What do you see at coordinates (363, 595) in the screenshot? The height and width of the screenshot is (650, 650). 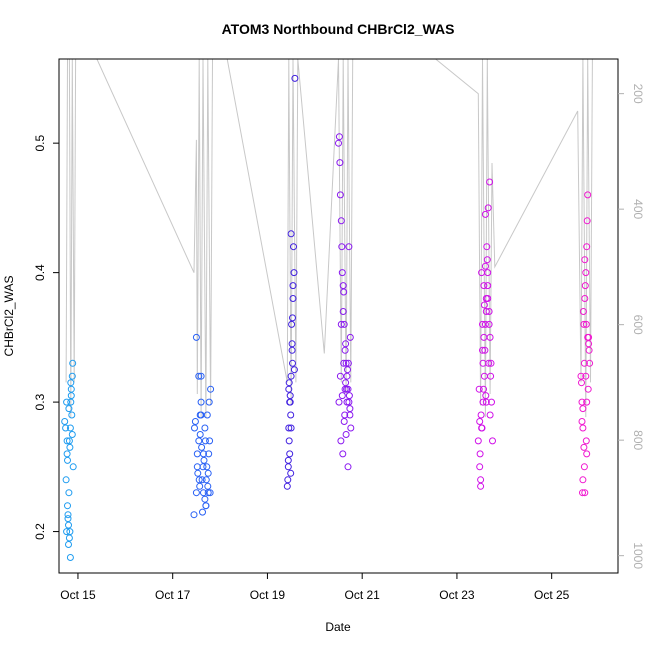 I see `x-tick-label: Oct 21` at bounding box center [363, 595].